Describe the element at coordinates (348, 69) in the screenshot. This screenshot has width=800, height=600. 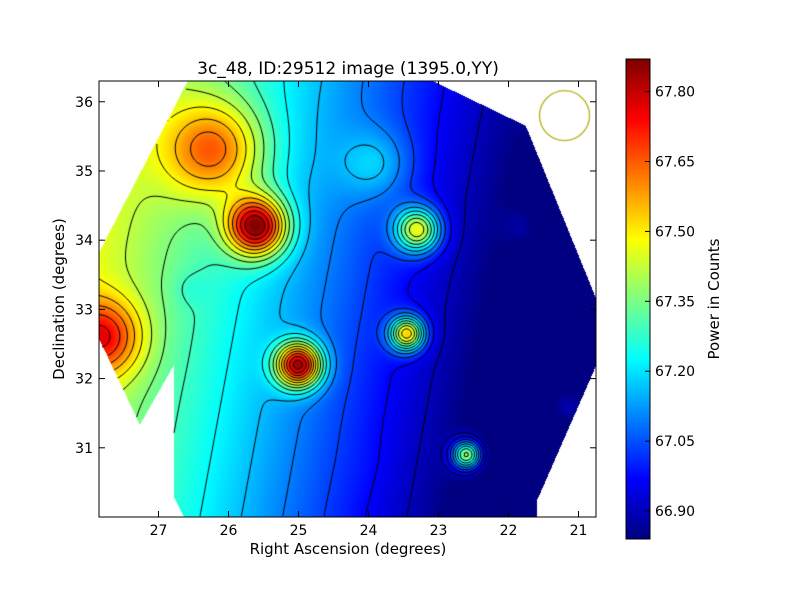
I see `chart-title: 3c_48, ID:29512 image (1395.0,YY)` at that location.